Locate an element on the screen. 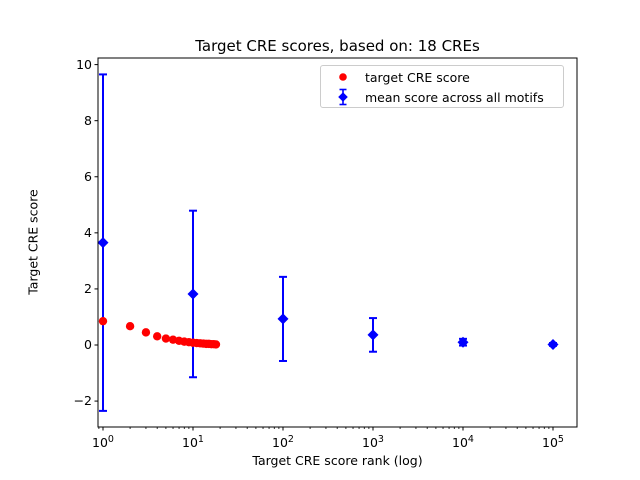 The height and width of the screenshot is (480, 640). y-tick-label: 8 is located at coordinates (88, 120).